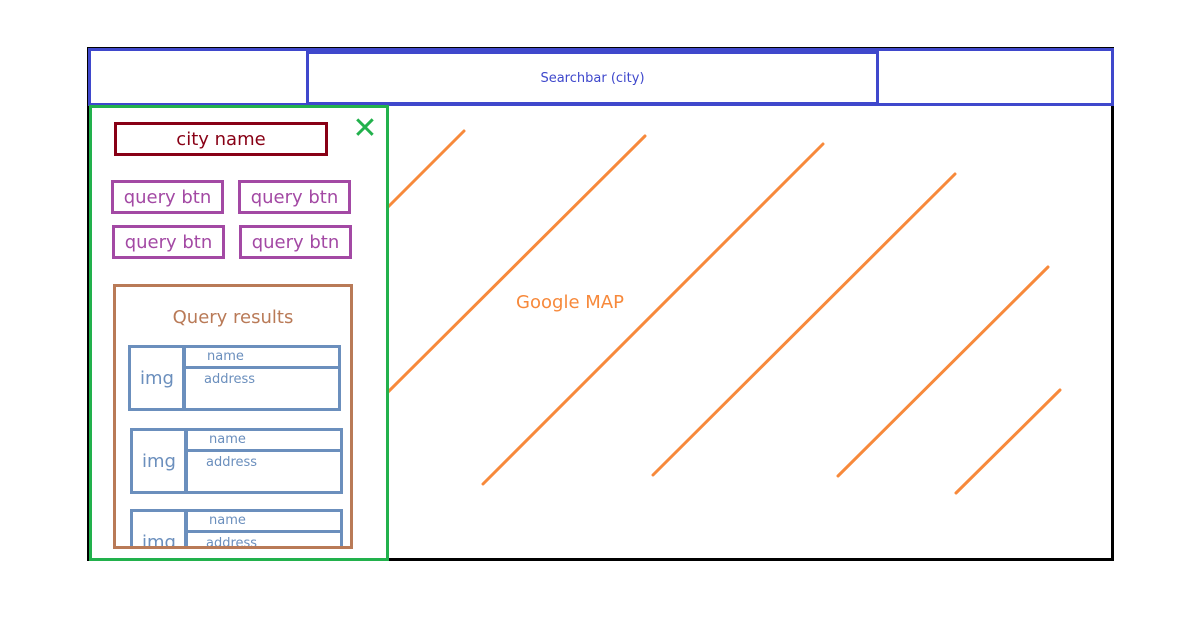 Image resolution: width=1202 pixels, height=617 pixels. What do you see at coordinates (570, 302) in the screenshot?
I see `map-label: Google MAP` at bounding box center [570, 302].